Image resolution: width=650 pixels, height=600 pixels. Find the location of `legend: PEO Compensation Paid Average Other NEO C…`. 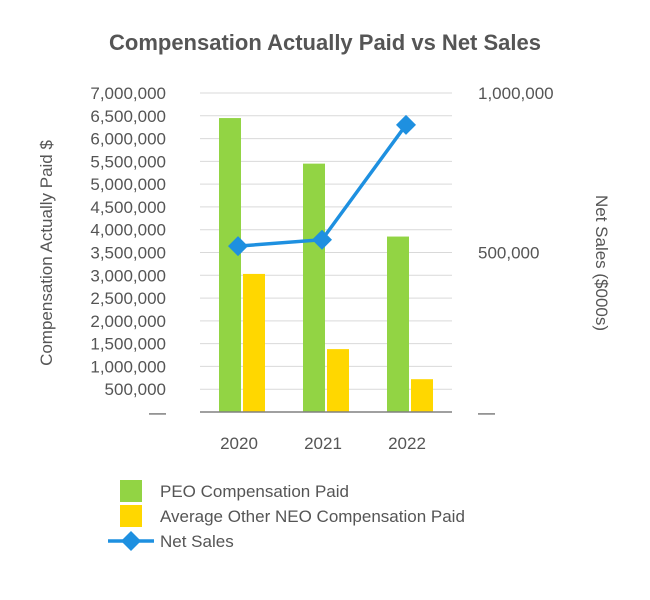

legend: PEO Compensation Paid Average Other NEO C… is located at coordinates (286, 515).